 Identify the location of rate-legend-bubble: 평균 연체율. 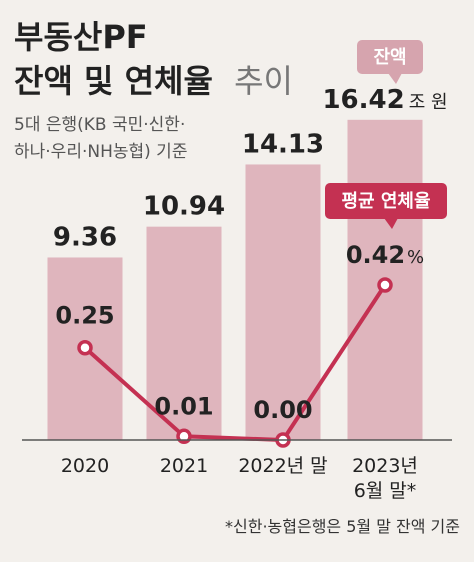
(386, 206).